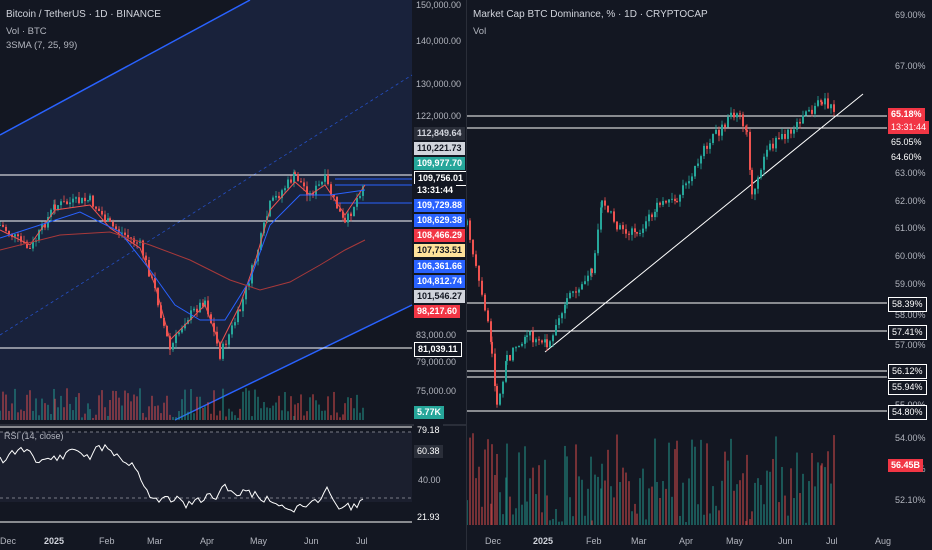 This screenshot has width=932, height=550. I want to click on price-axis-label: 69.00%, so click(910, 15).